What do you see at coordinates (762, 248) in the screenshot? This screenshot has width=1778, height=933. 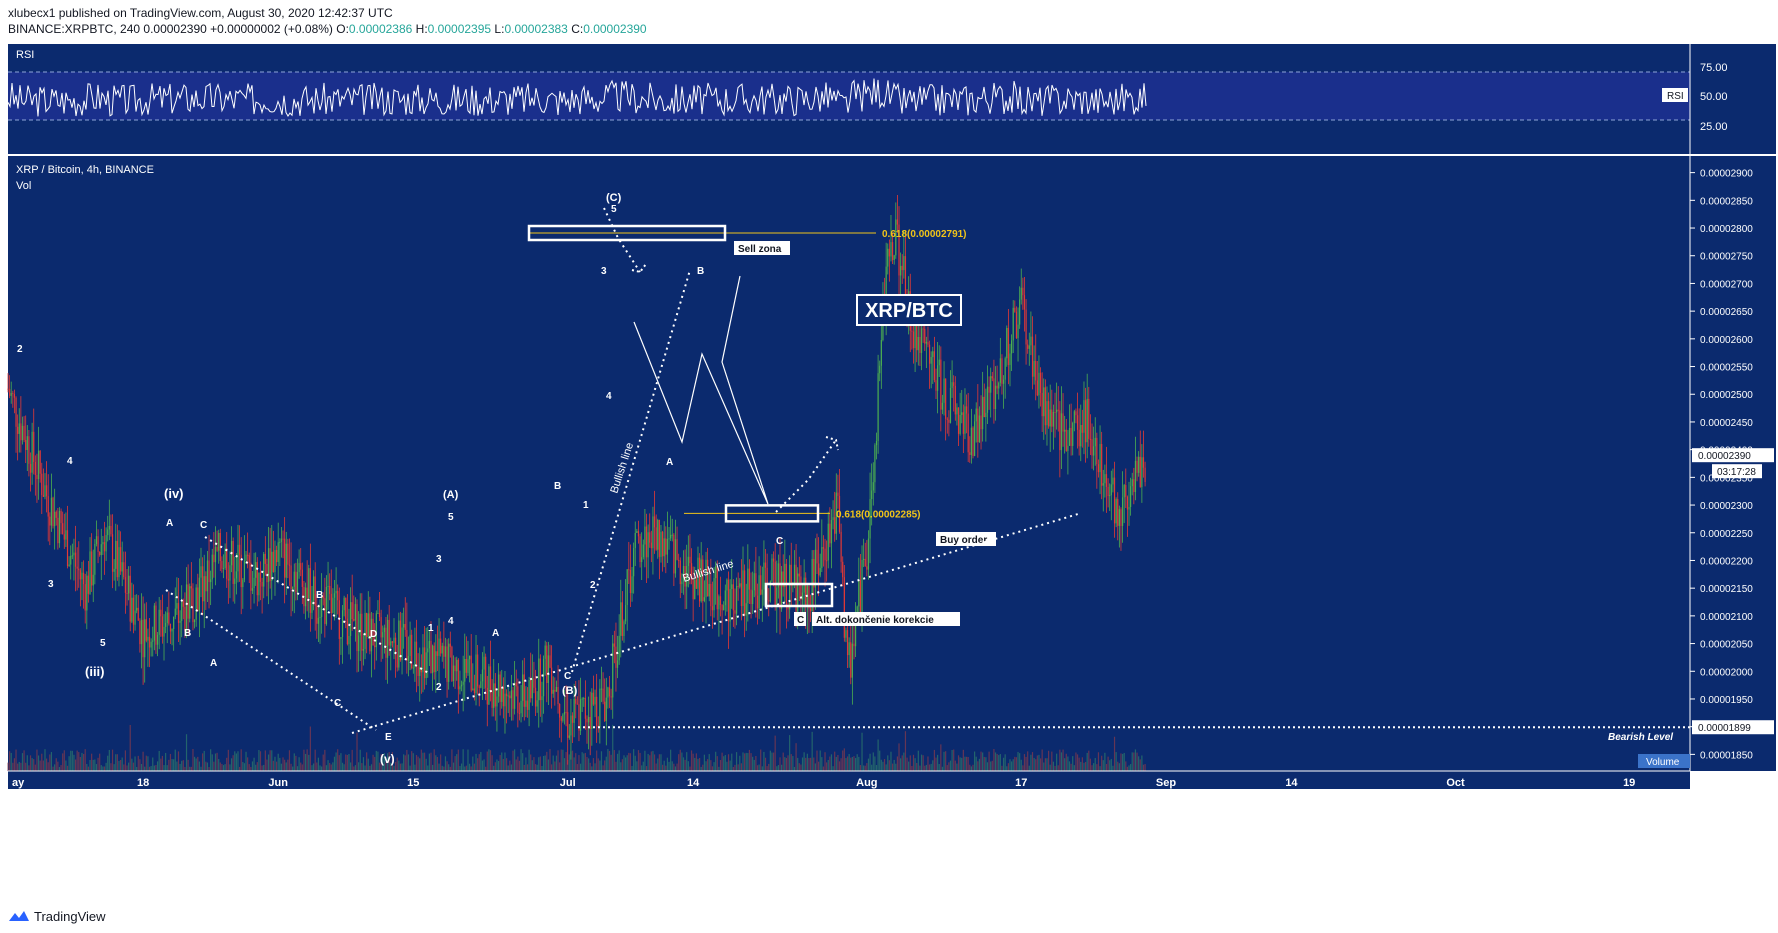 I see `sell-zone-label-bg` at bounding box center [762, 248].